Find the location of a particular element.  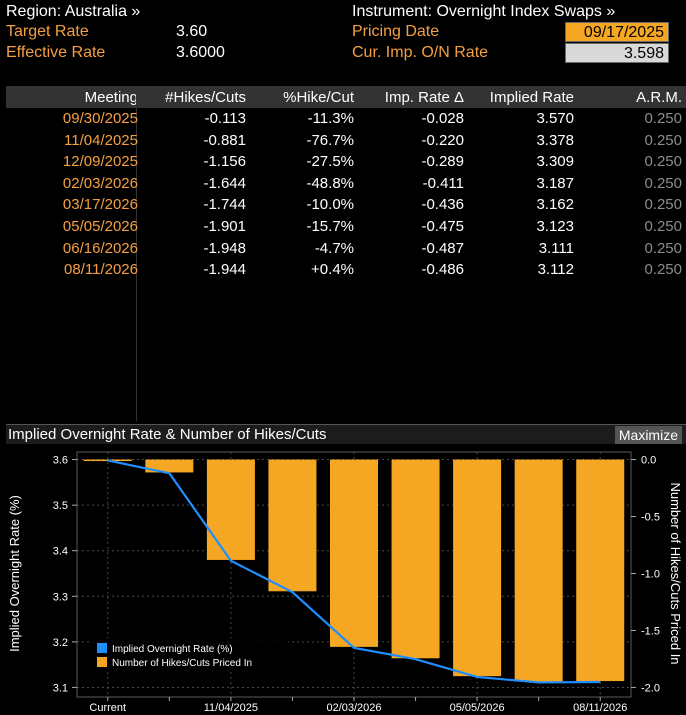

table-row: 06/16/2026 -1.948 -4.7% -0.487 3.111 0.250 is located at coordinates (346, 249).